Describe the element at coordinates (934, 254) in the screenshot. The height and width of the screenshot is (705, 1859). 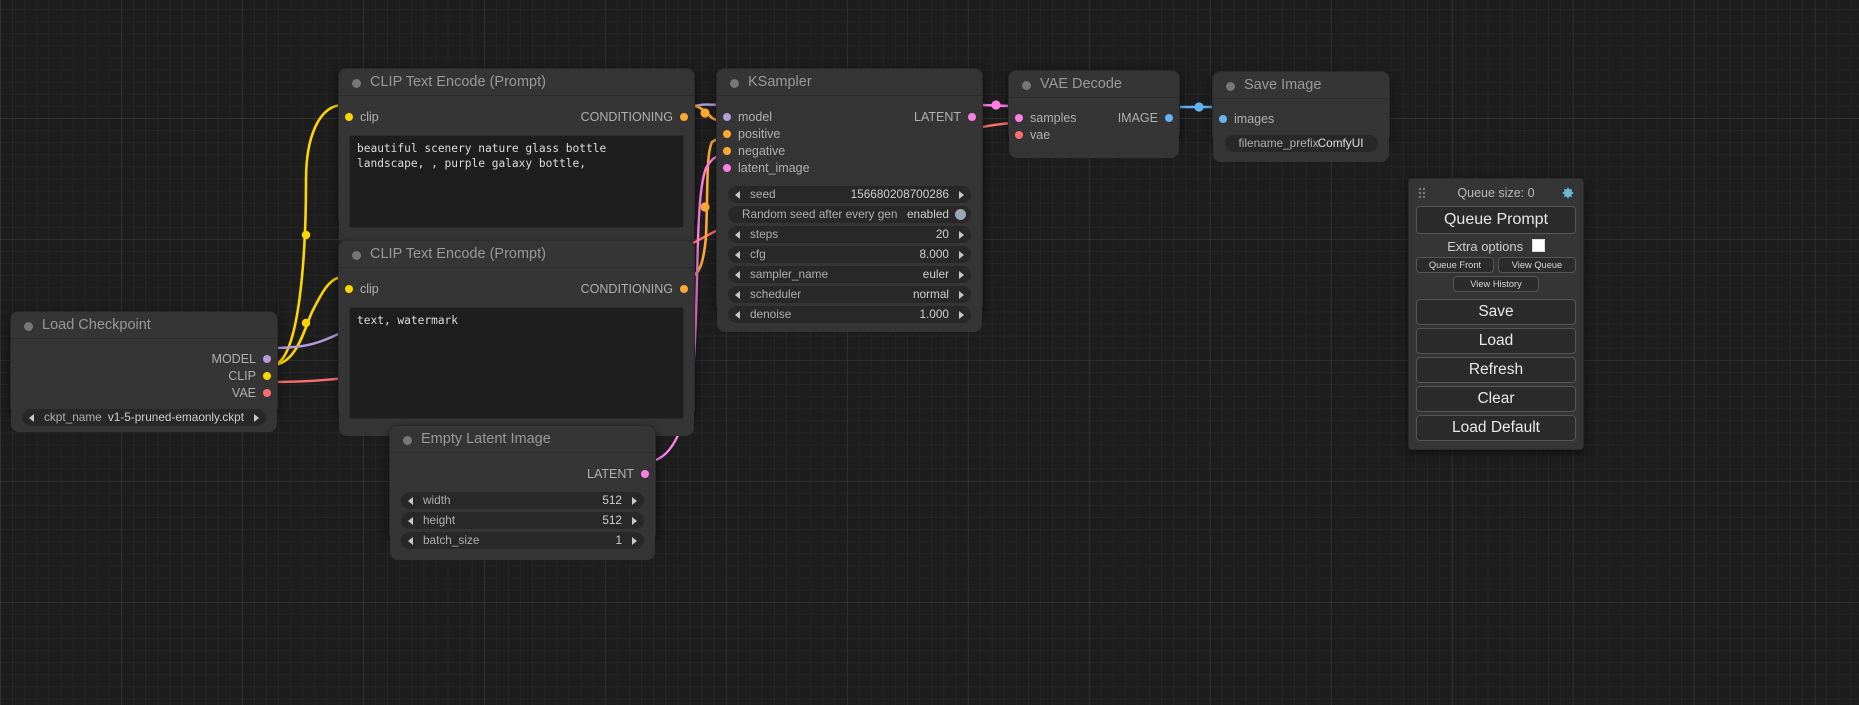
I see `widget-value: 8.000` at that location.